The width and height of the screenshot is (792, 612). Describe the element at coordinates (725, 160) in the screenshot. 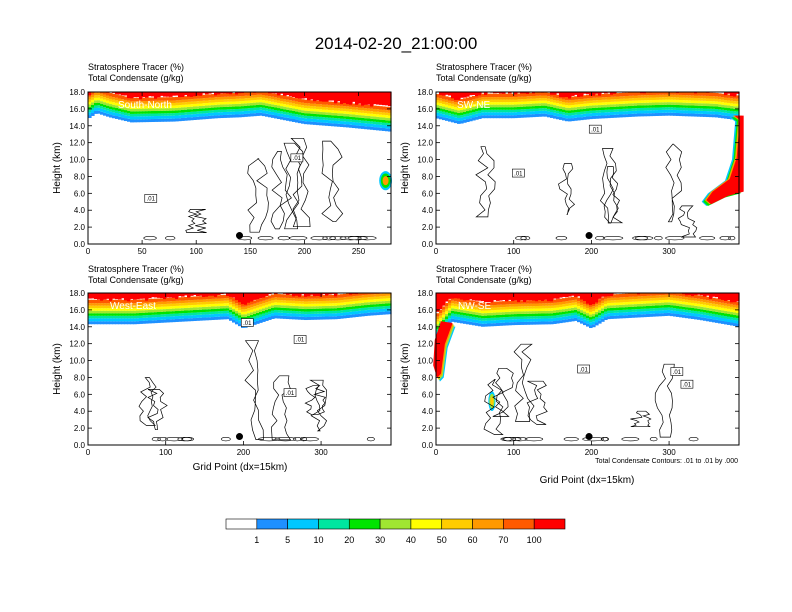

I see `tracer-fold` at that location.